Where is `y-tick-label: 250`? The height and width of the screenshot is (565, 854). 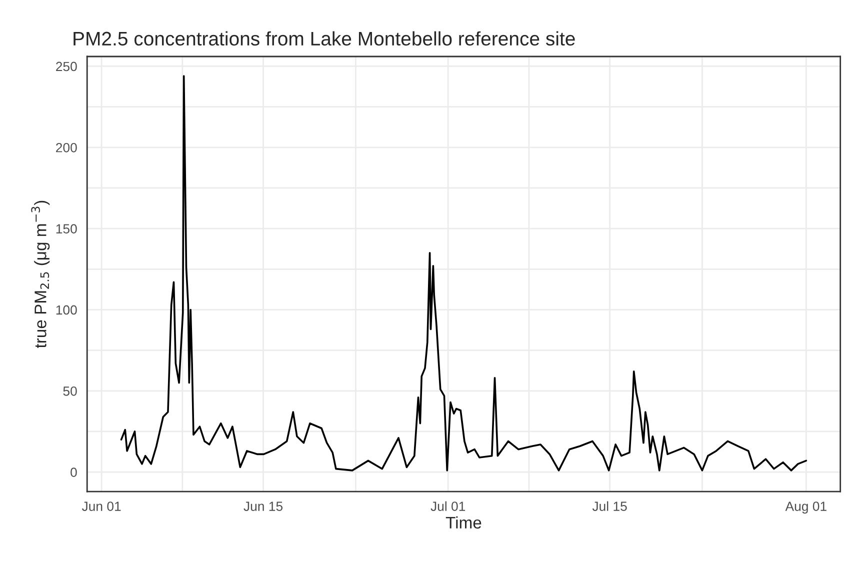 y-tick-label: 250 is located at coordinates (66, 67).